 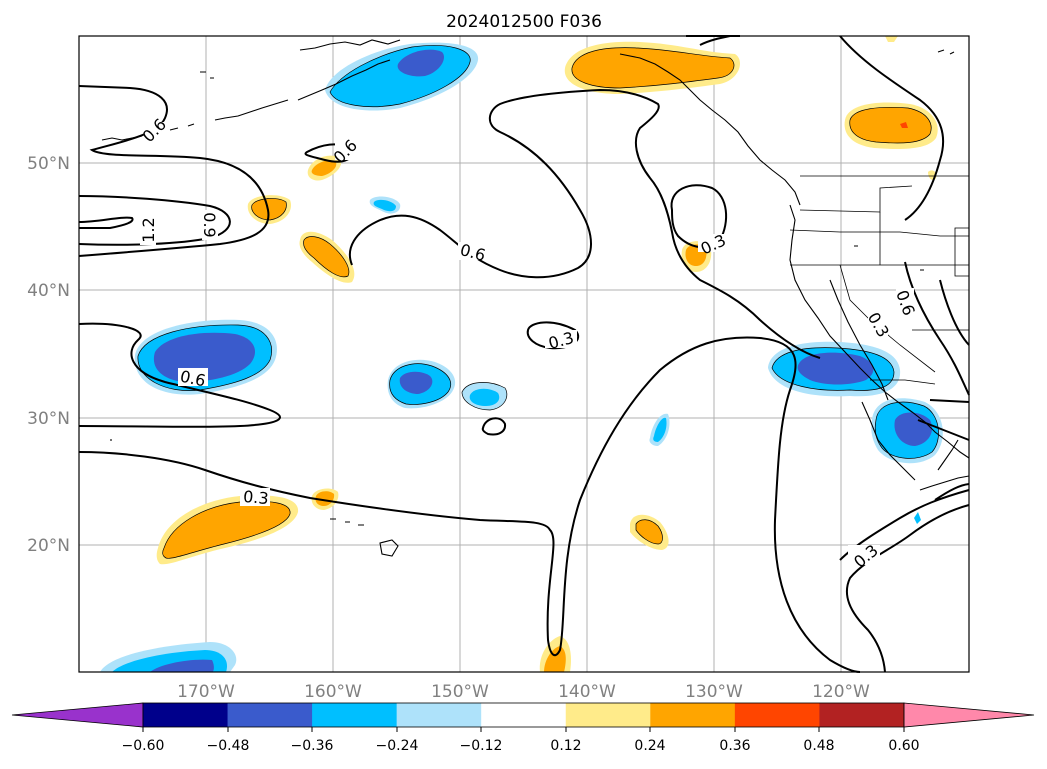 I want to click on lat-label: 30°N, so click(x=48, y=419).